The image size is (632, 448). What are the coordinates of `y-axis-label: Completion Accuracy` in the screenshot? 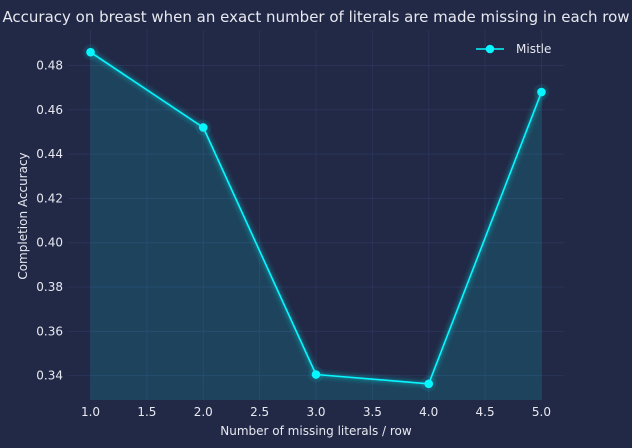 It's located at (23, 215).